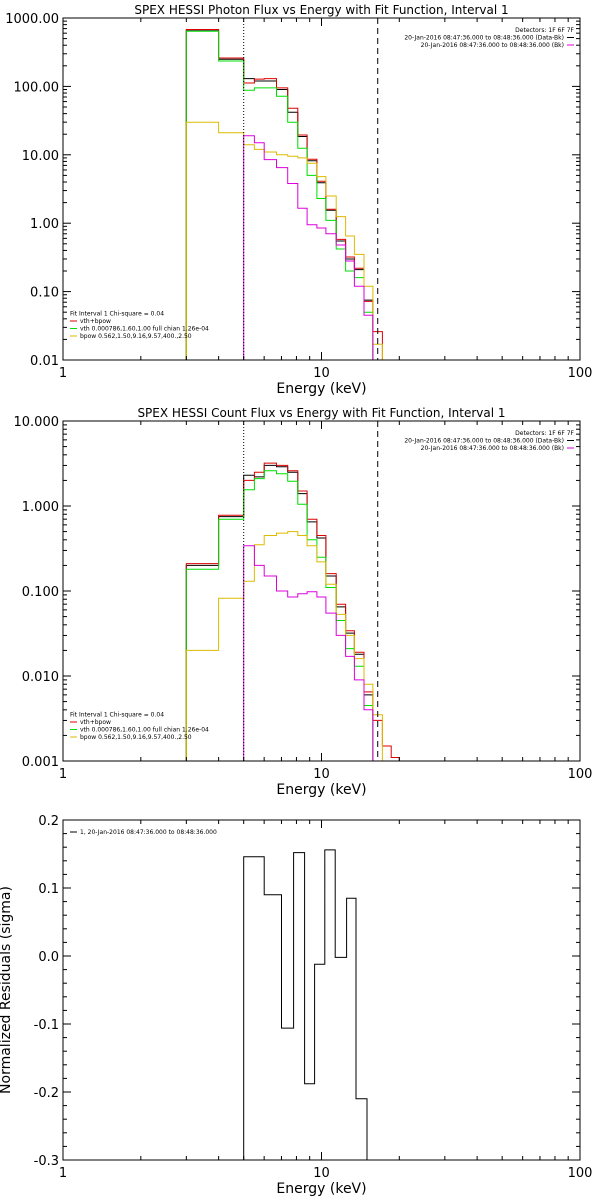  Describe the element at coordinates (48, 889) in the screenshot. I see `y-tick-label: 0.1` at that location.